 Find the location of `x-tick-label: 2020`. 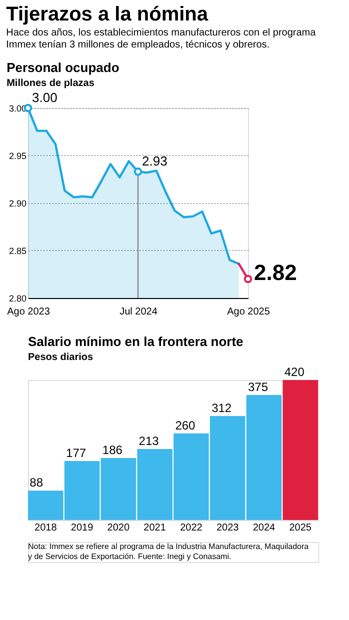

x-tick-label: 2020 is located at coordinates (118, 528).